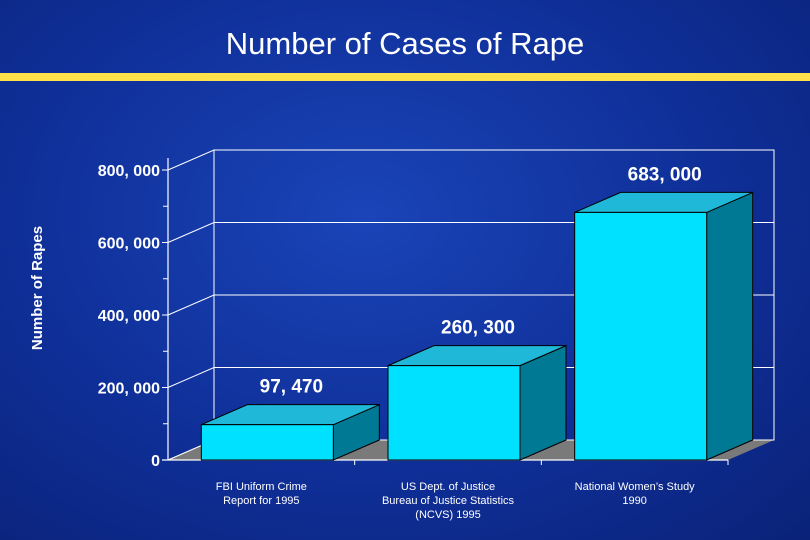 This screenshot has height=540, width=810. Describe the element at coordinates (665, 174) in the screenshot. I see `data-label: 683, 000` at that location.